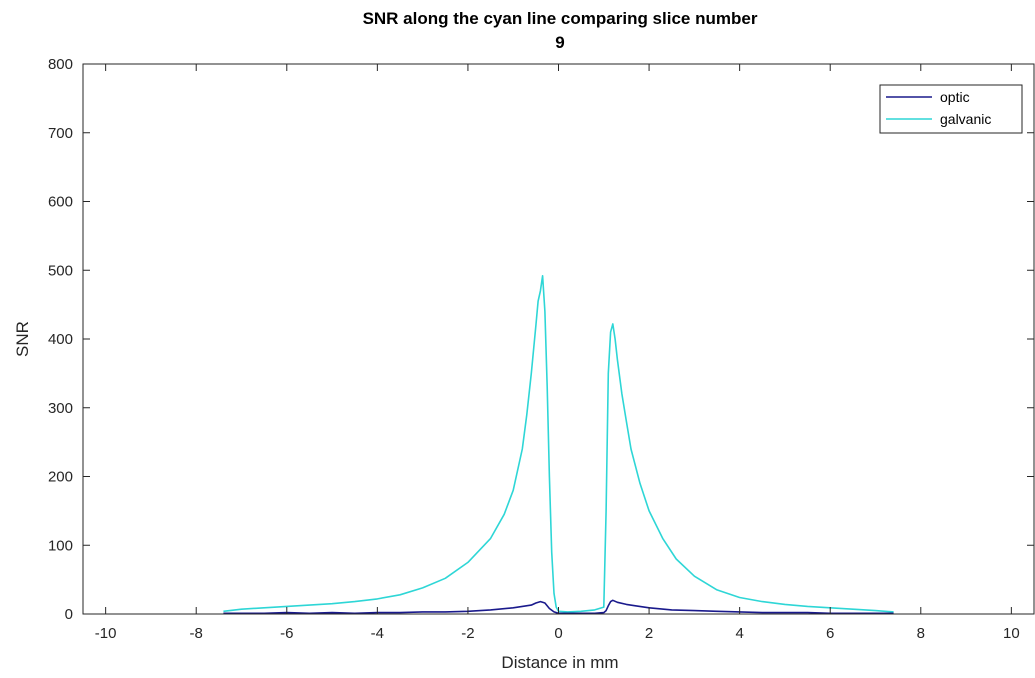 This screenshot has height=678, width=1035. Describe the element at coordinates (1011, 633) in the screenshot. I see `x-tick-label: 10` at that location.